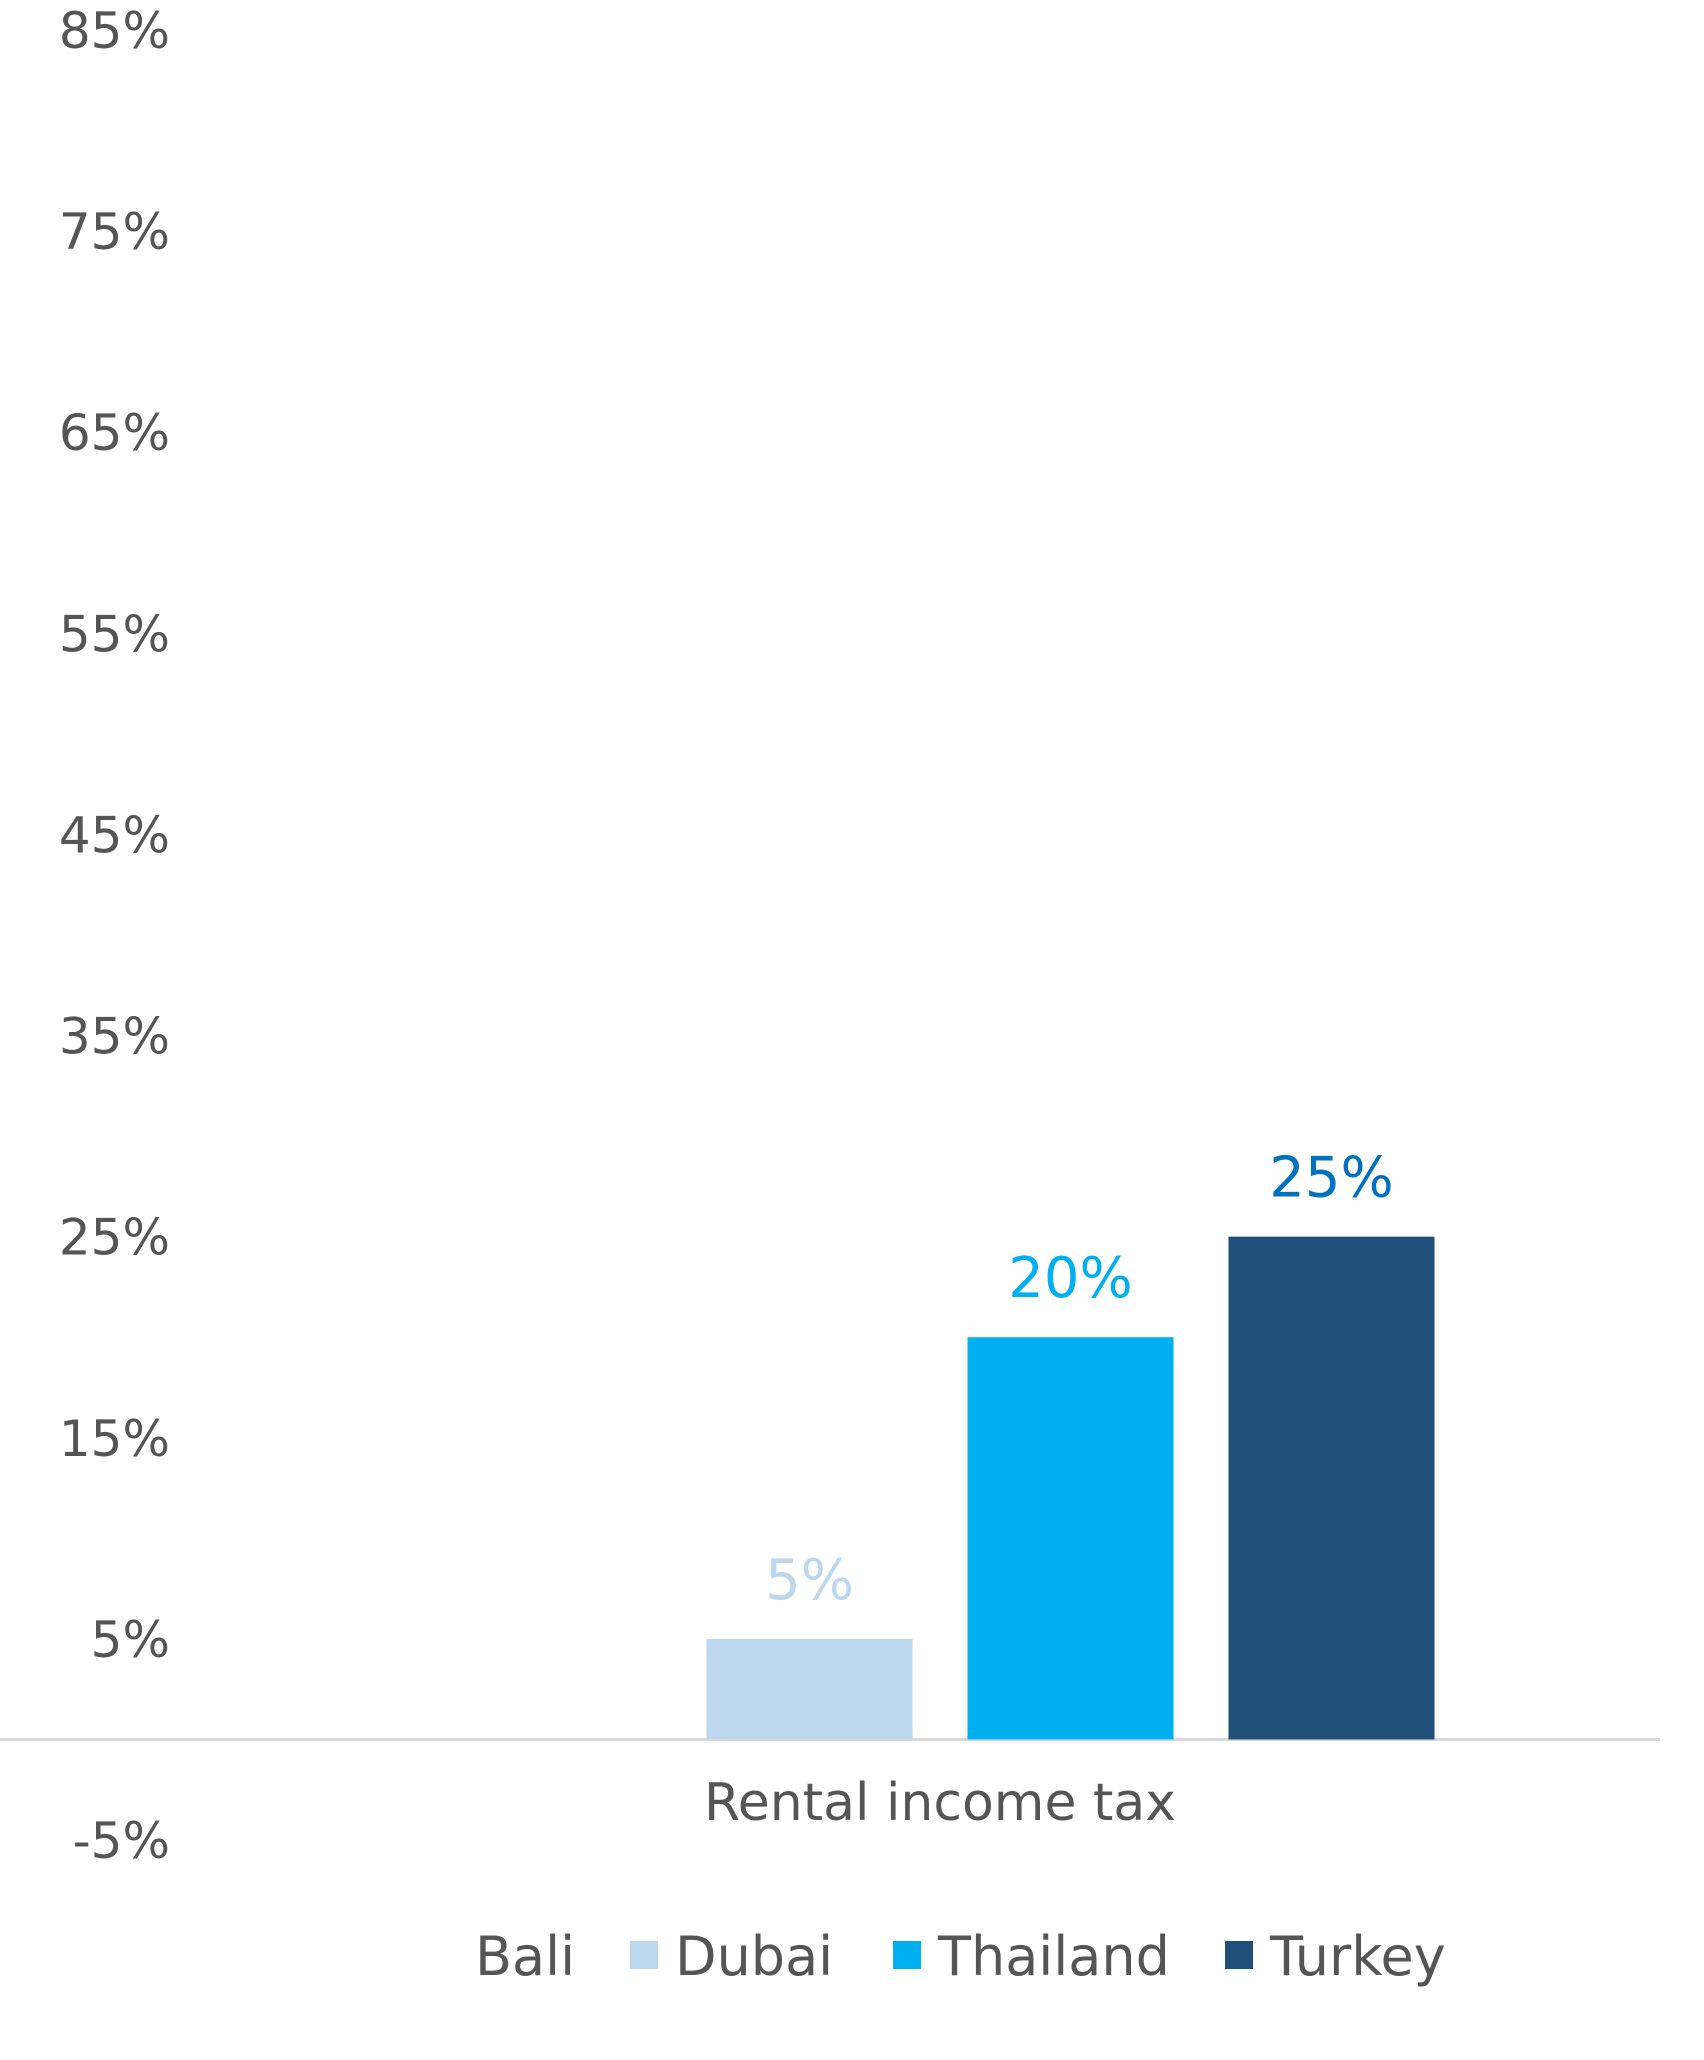  I want to click on legend-label-dubai: Dubai, so click(754, 1956).